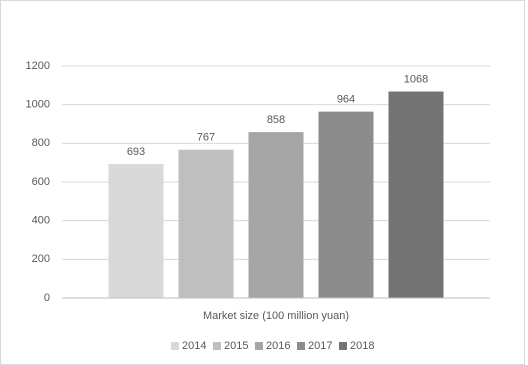  What do you see at coordinates (38, 105) in the screenshot?
I see `y-tick-label: 1000` at bounding box center [38, 105].